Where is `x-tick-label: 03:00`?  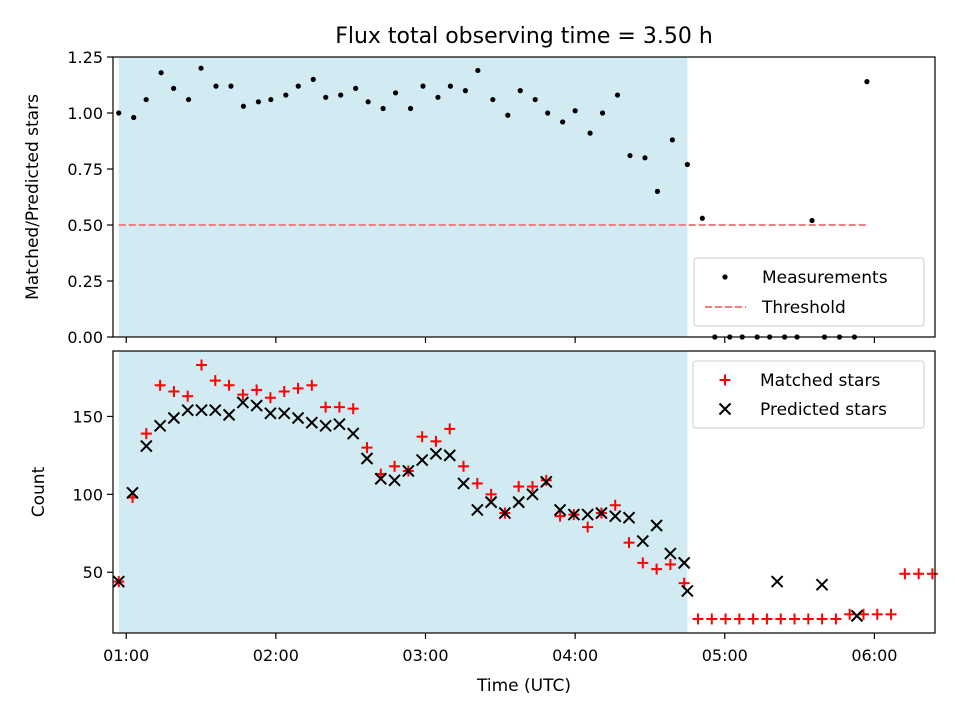
x-tick-label: 03:00 is located at coordinates (425, 655).